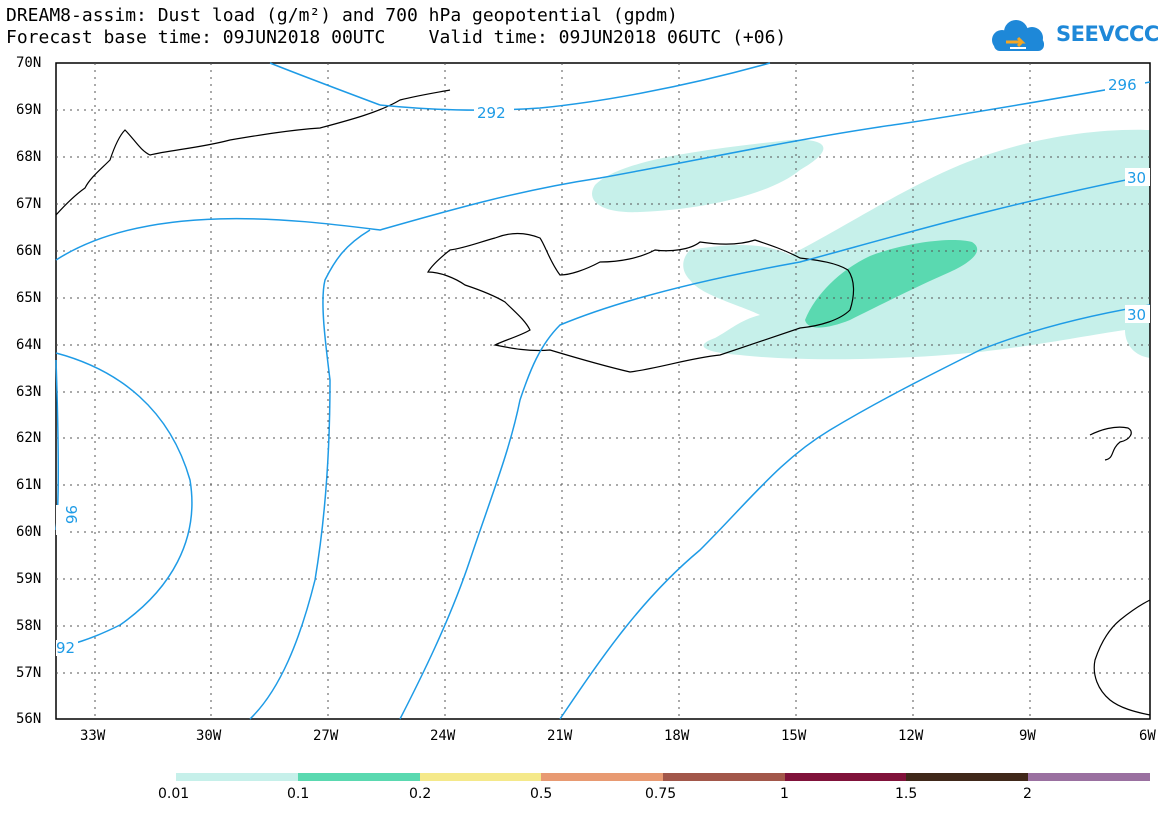  What do you see at coordinates (29, 485) in the screenshot?
I see `lat-label-61n: 61N` at bounding box center [29, 485].